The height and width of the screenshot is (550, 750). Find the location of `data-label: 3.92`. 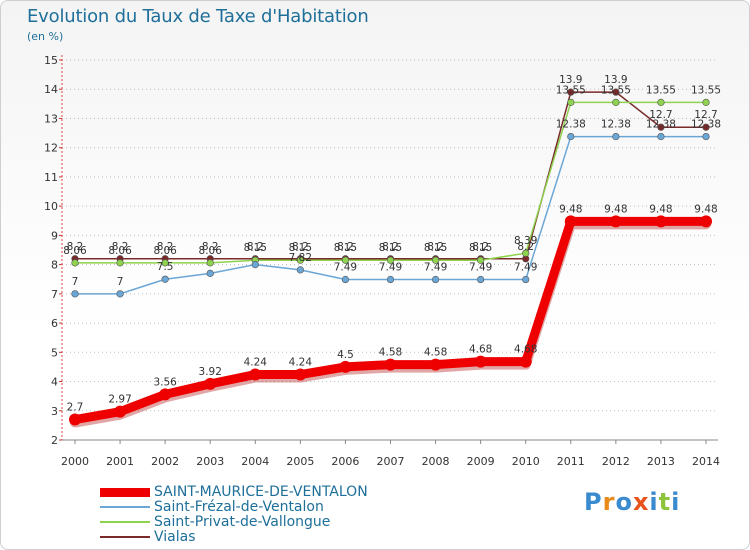

data-label: 3.92 is located at coordinates (210, 372).